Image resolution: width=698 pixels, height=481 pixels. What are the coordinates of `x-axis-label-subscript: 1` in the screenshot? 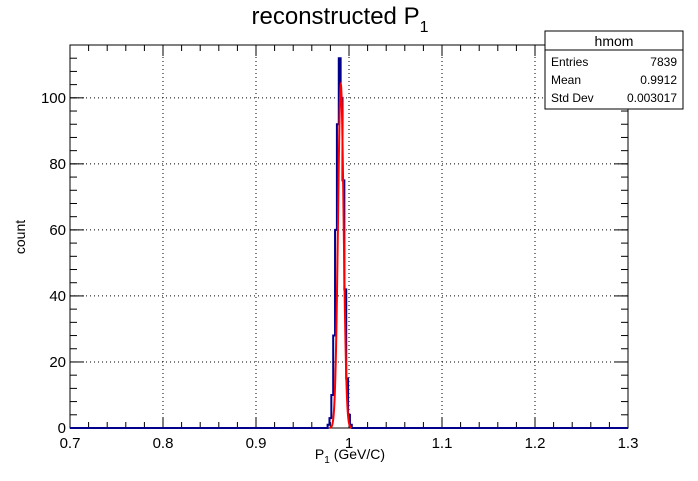 It's located at (327, 460).